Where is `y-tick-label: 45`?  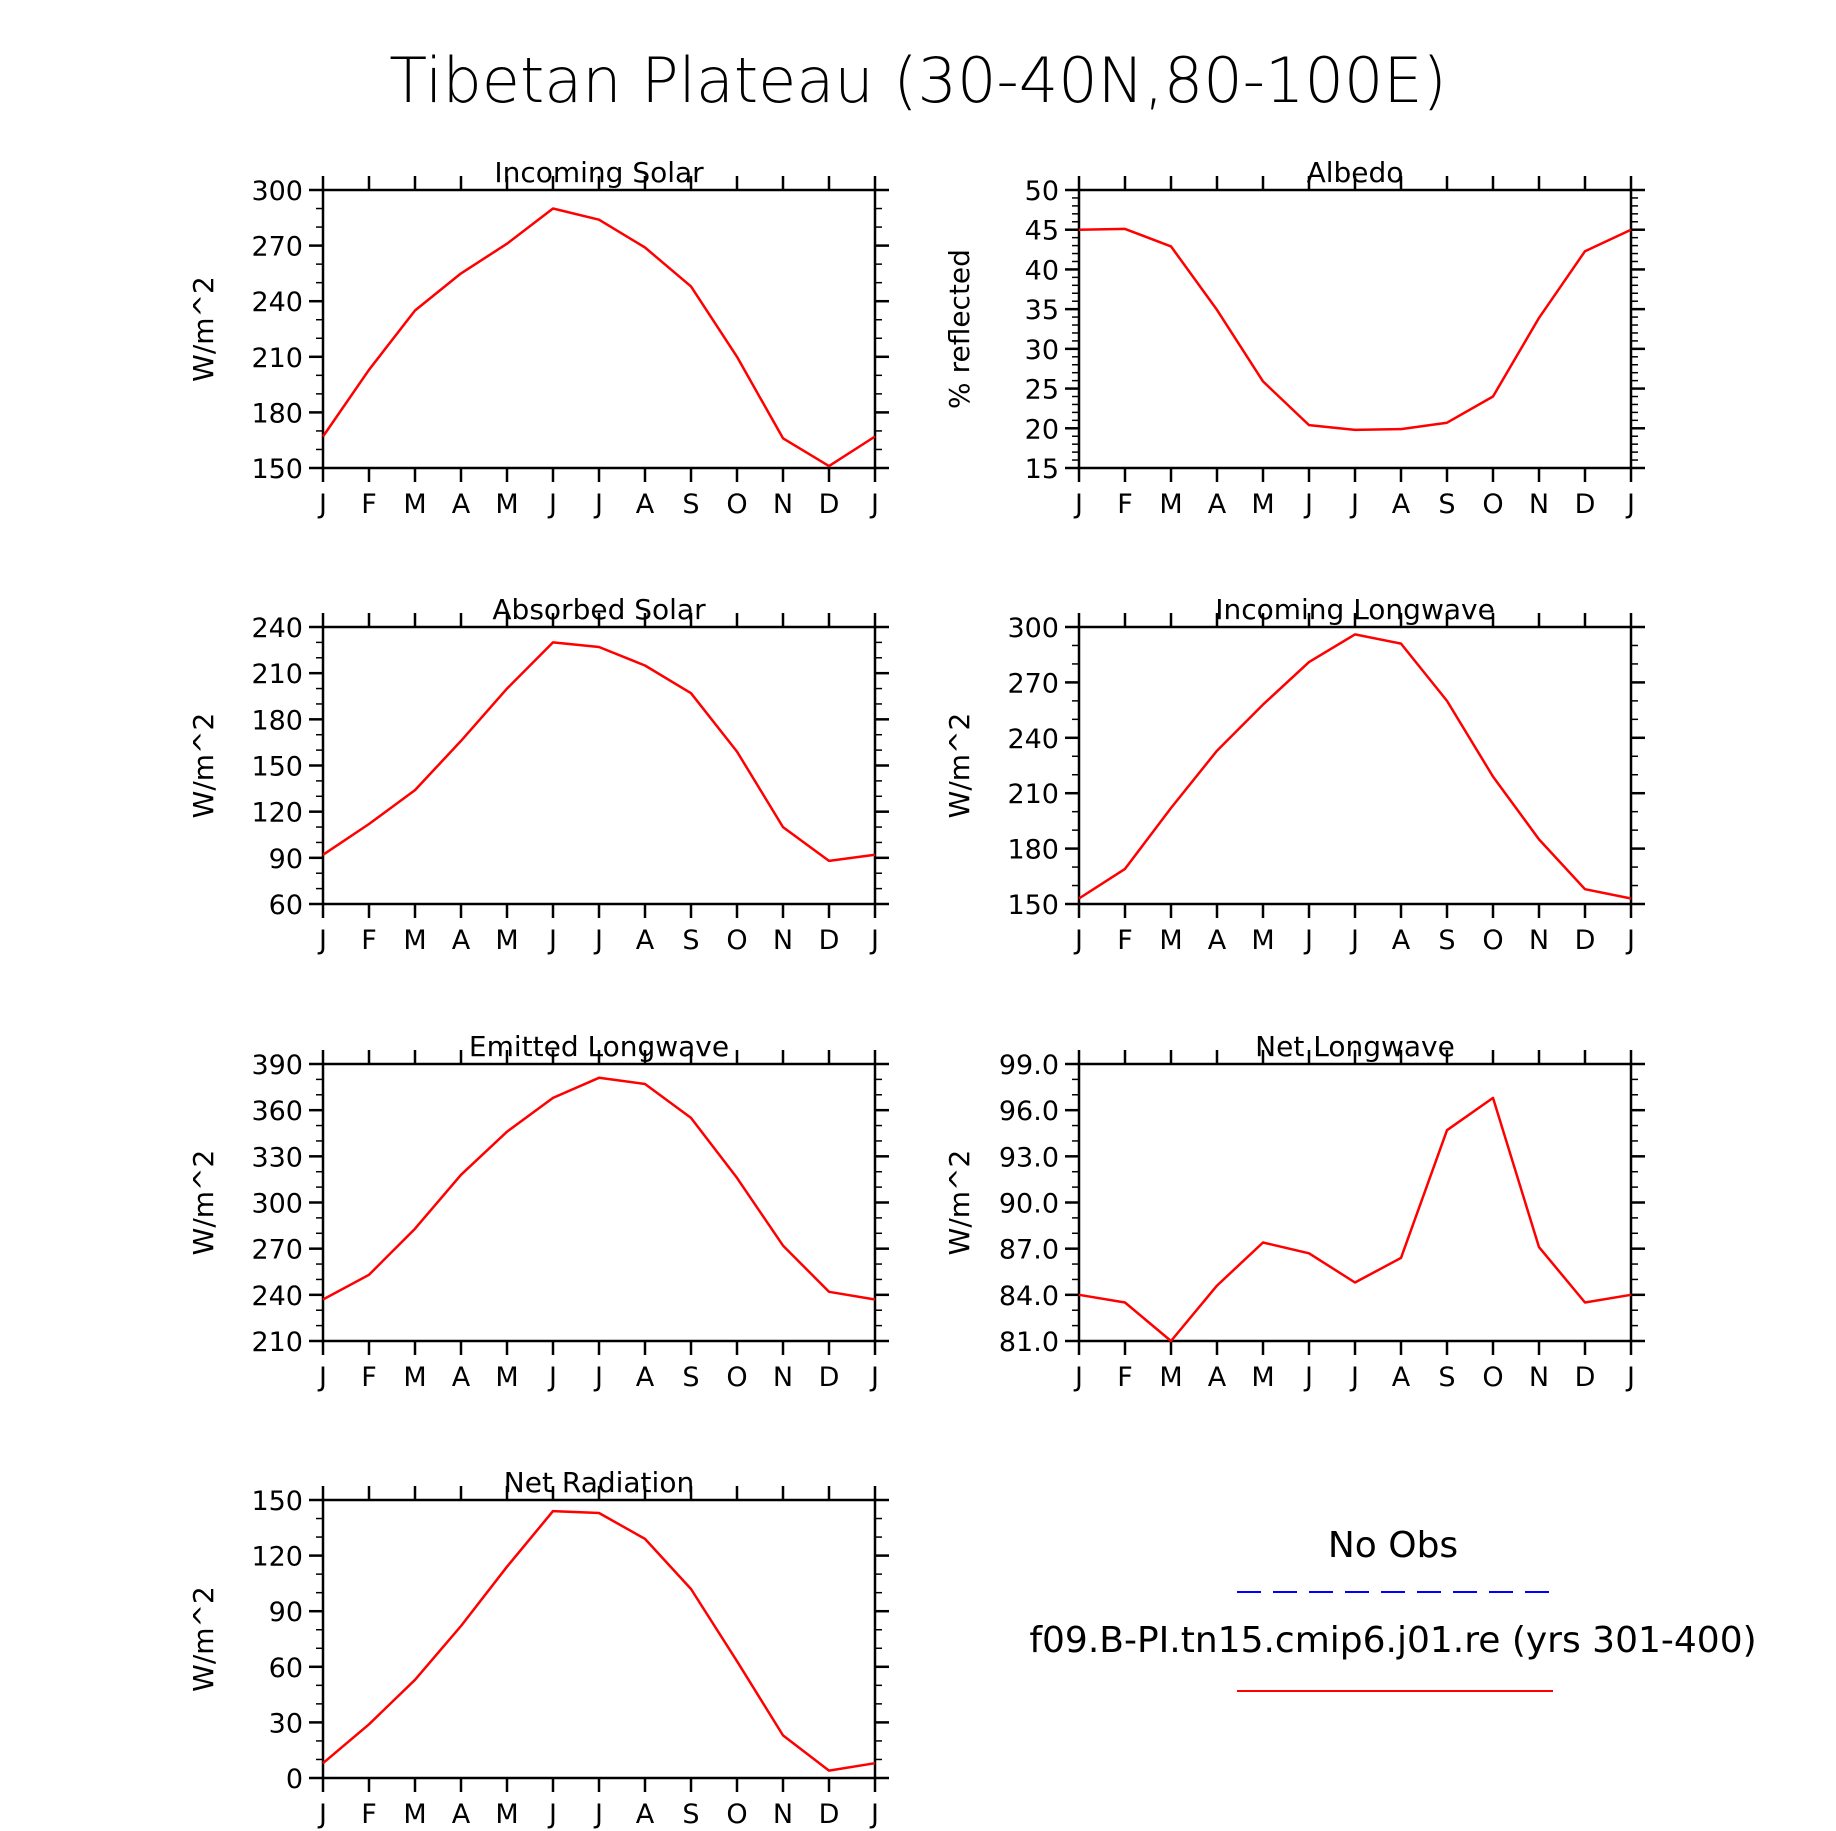
y-tick-label: 45 is located at coordinates (1042, 231).